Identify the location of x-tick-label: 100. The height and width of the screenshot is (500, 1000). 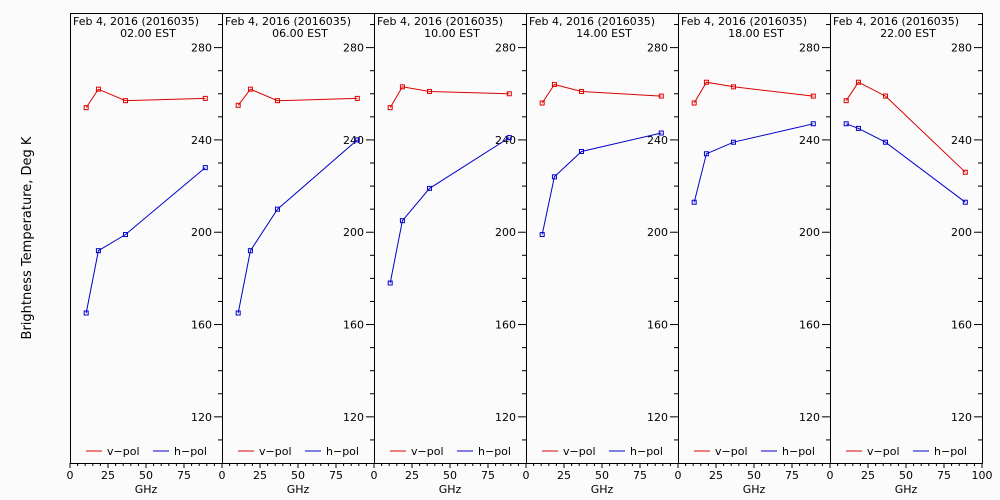
(982, 475).